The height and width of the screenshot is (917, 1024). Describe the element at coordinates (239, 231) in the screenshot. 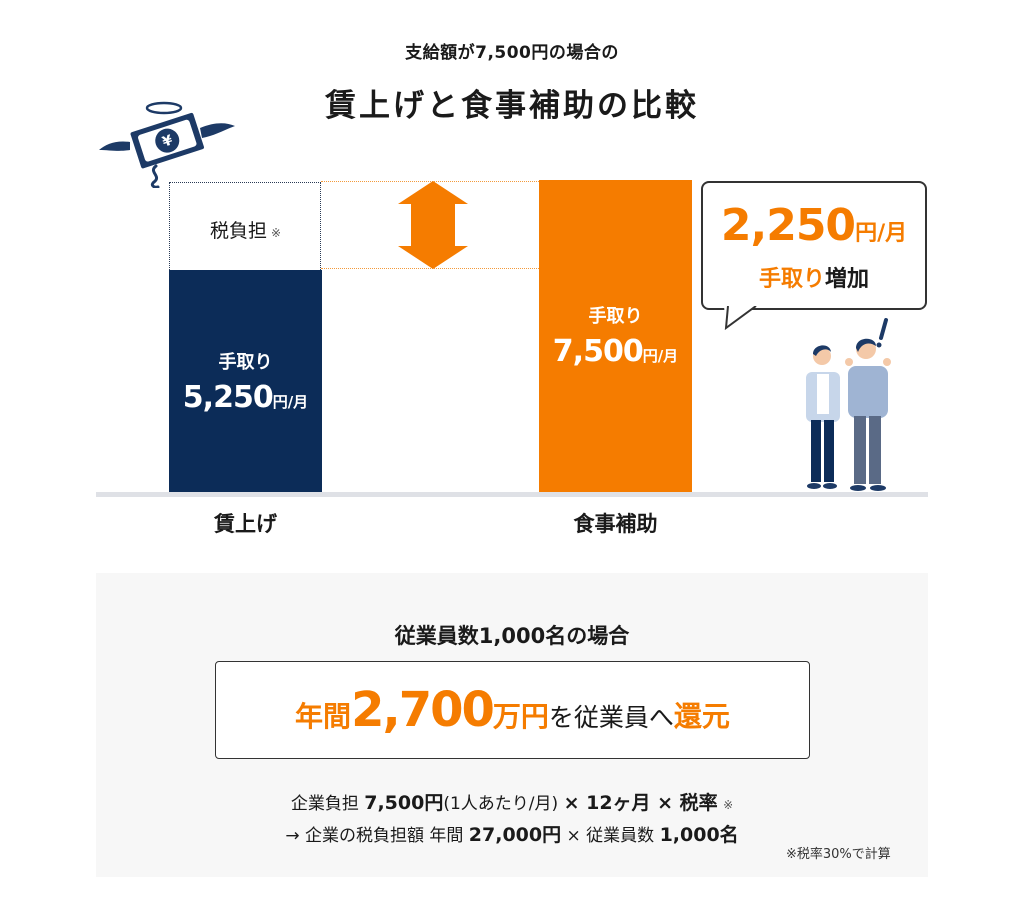

I see `tax-burden-text: 税負担` at that location.